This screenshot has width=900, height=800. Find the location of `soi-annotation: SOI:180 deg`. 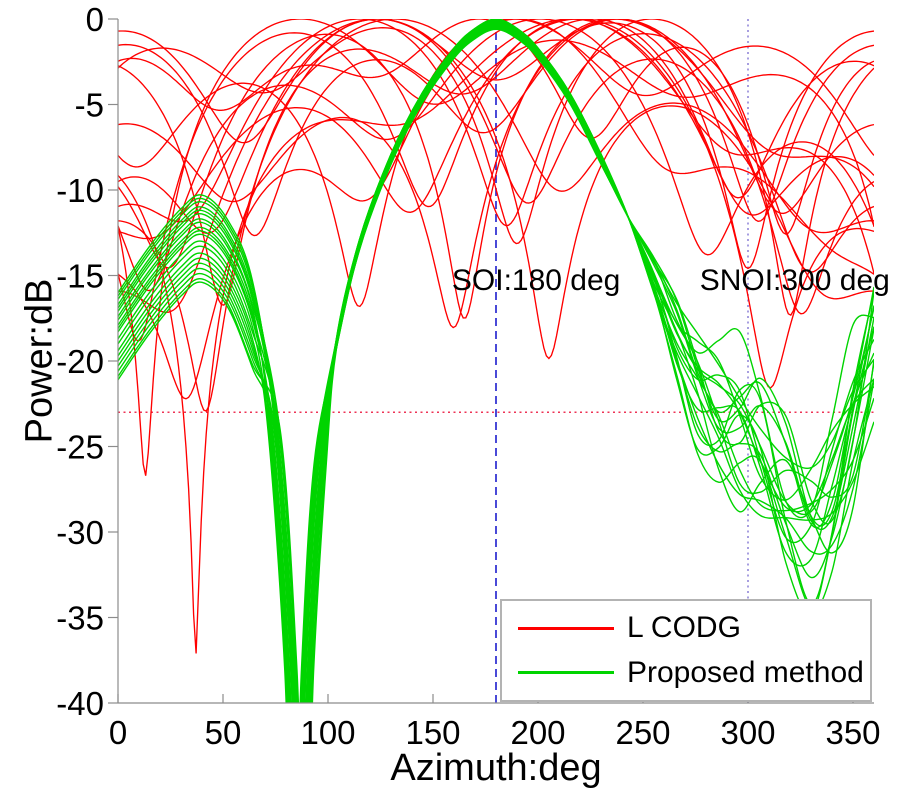

soi-annotation: SOI:180 deg is located at coordinates (536, 280).